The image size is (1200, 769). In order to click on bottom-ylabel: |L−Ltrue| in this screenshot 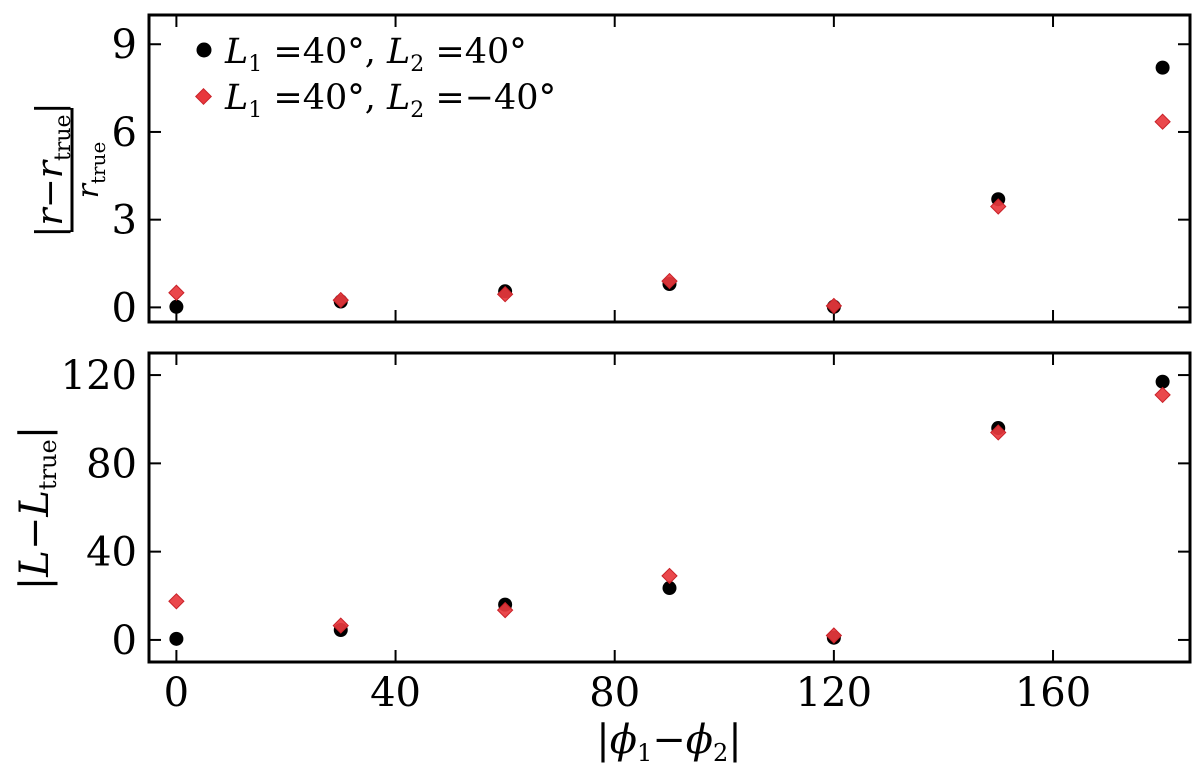, I will do `click(37, 508)`.